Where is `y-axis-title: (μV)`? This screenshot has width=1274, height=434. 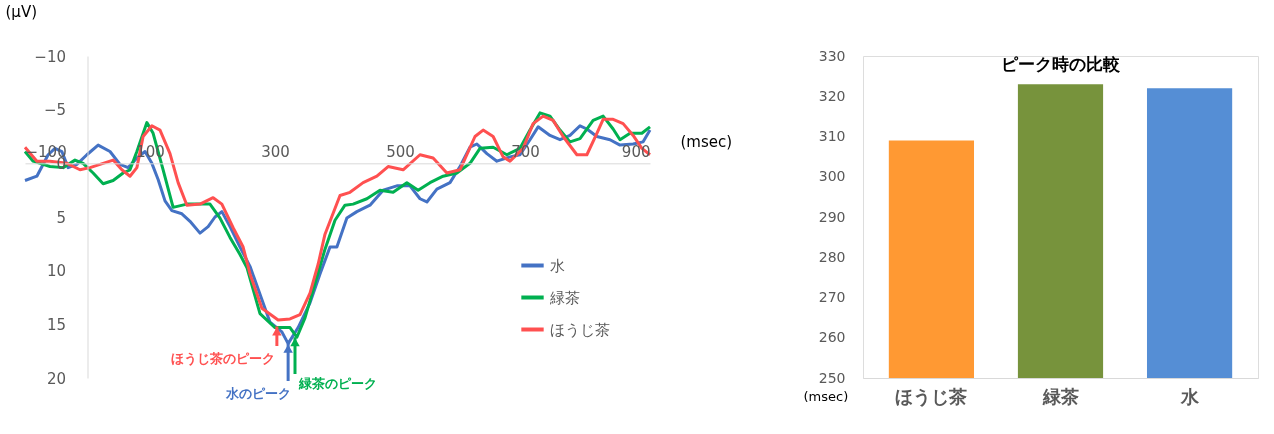
y-axis-title: (μV) is located at coordinates (21, 11).